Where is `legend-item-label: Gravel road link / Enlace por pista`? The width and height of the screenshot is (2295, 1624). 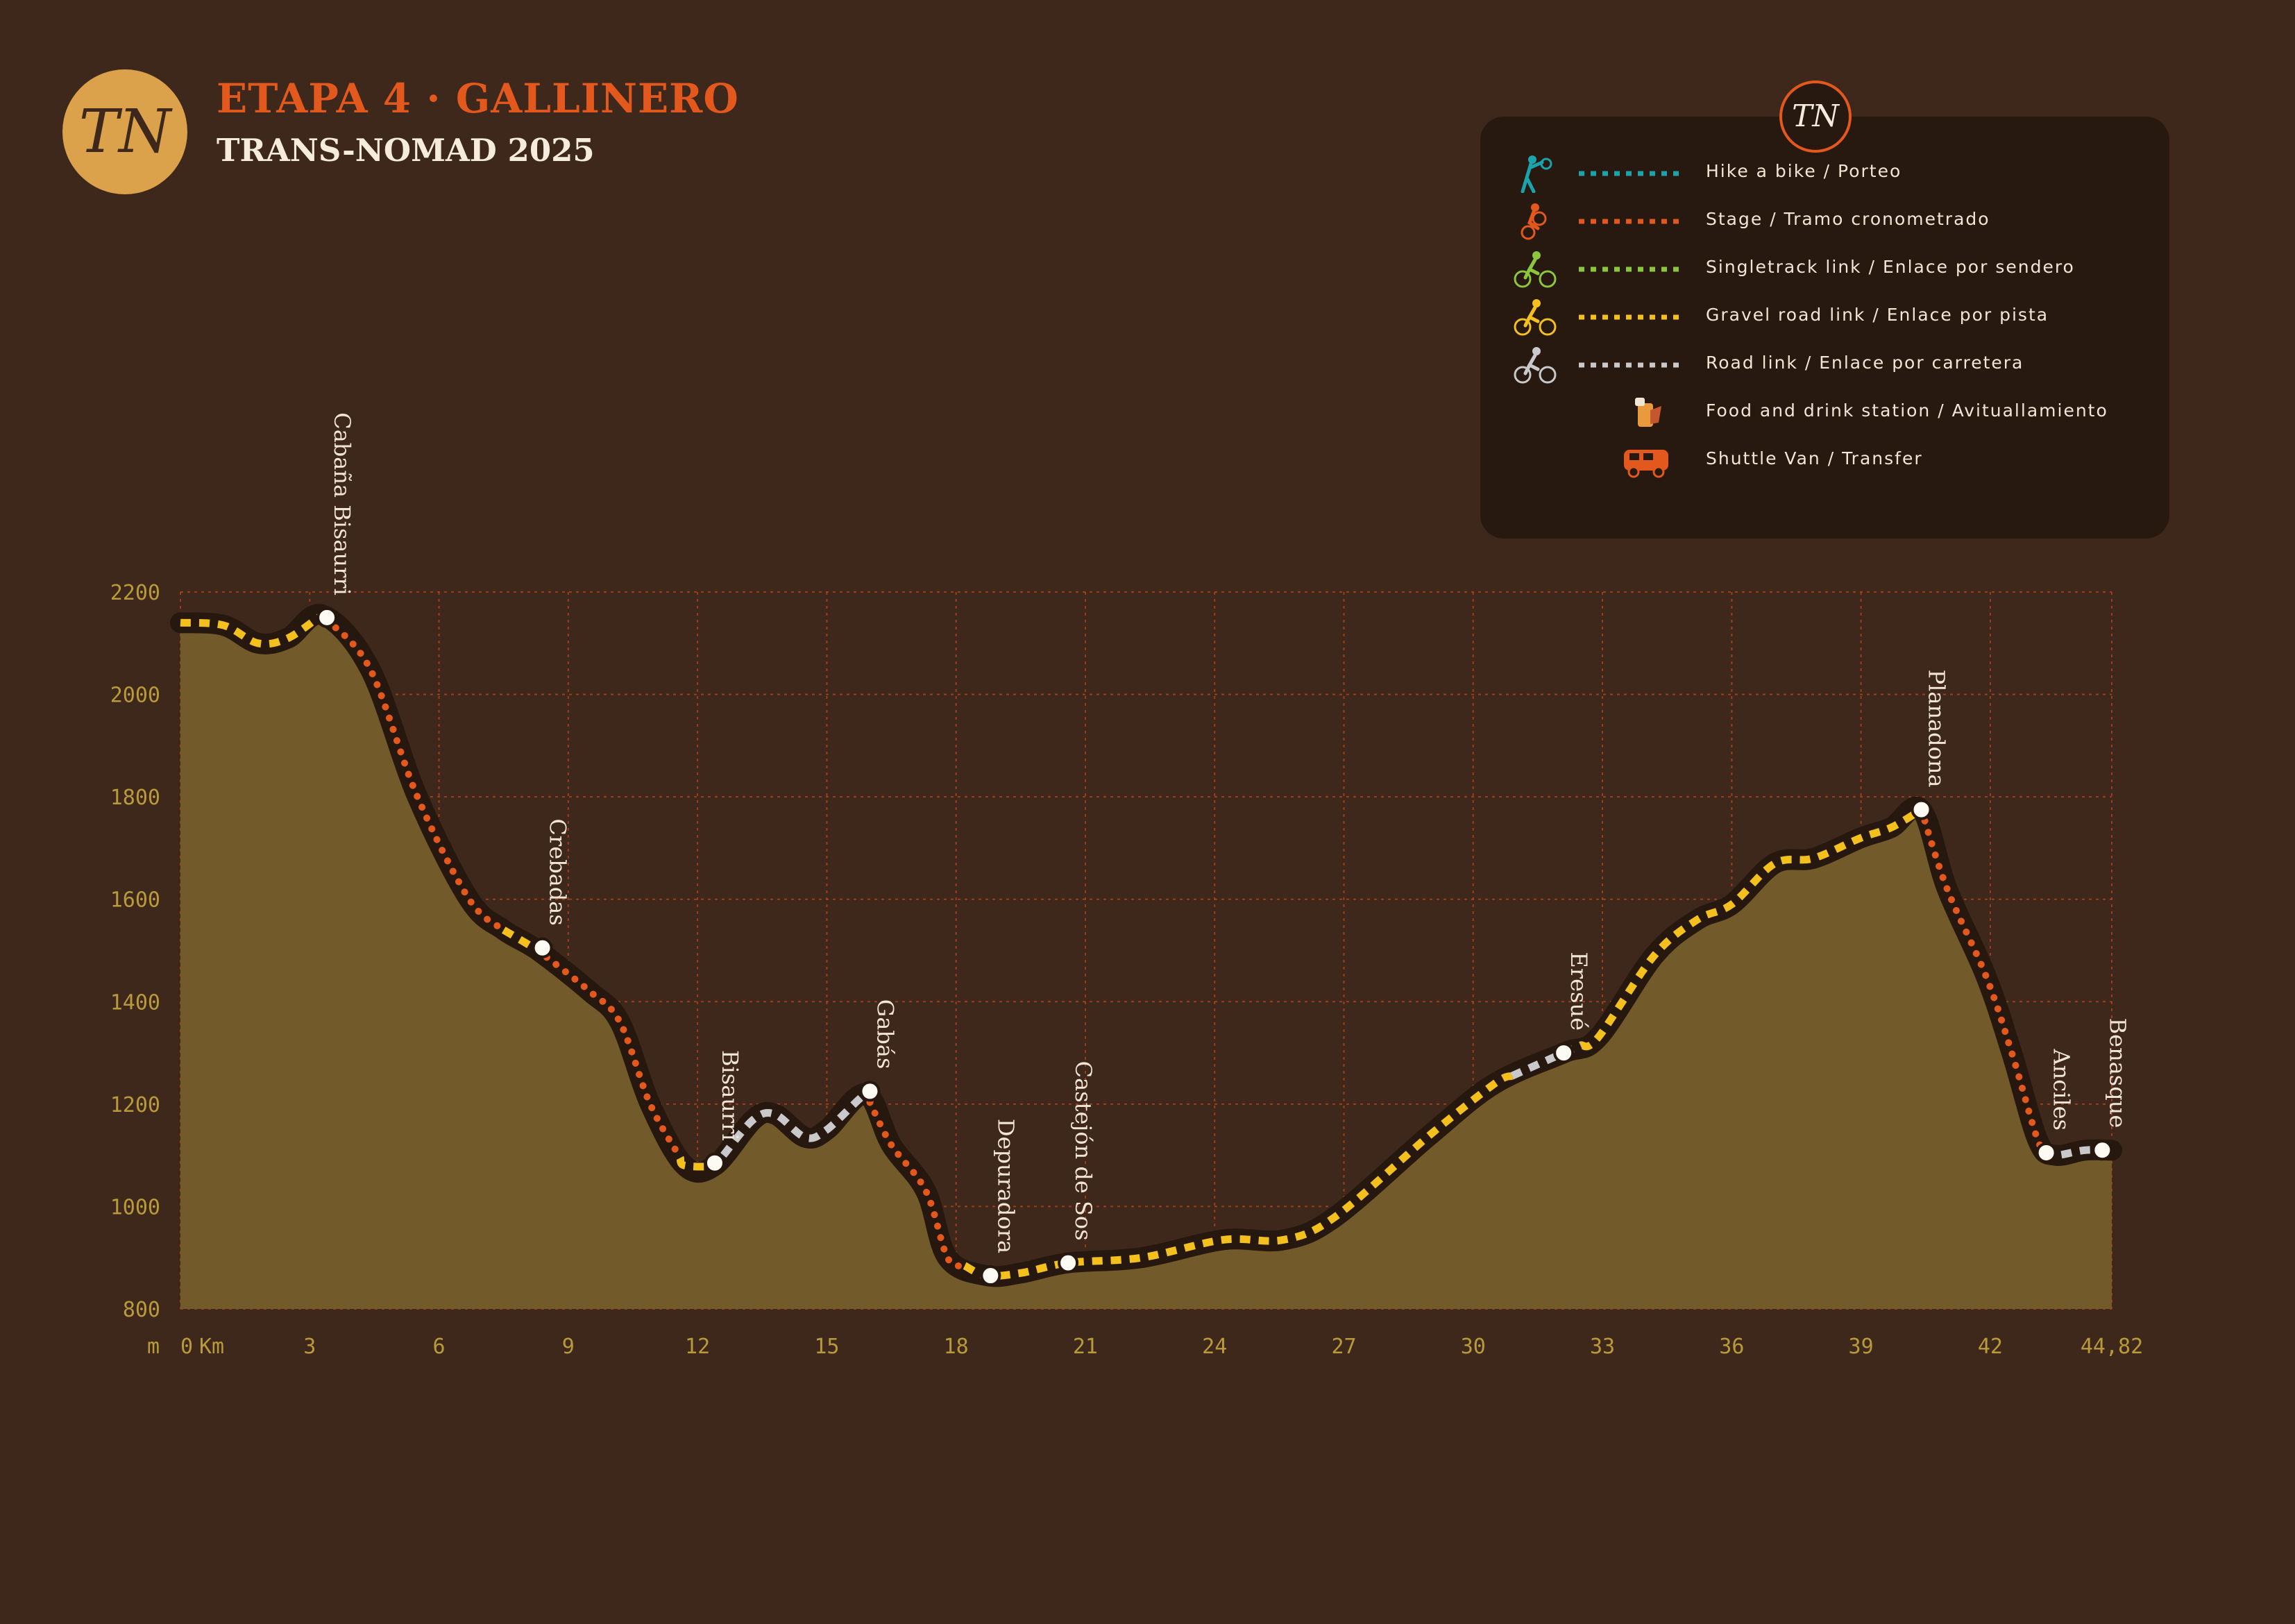 legend-item-label: Gravel road link / Enlace por pista is located at coordinates (1878, 315).